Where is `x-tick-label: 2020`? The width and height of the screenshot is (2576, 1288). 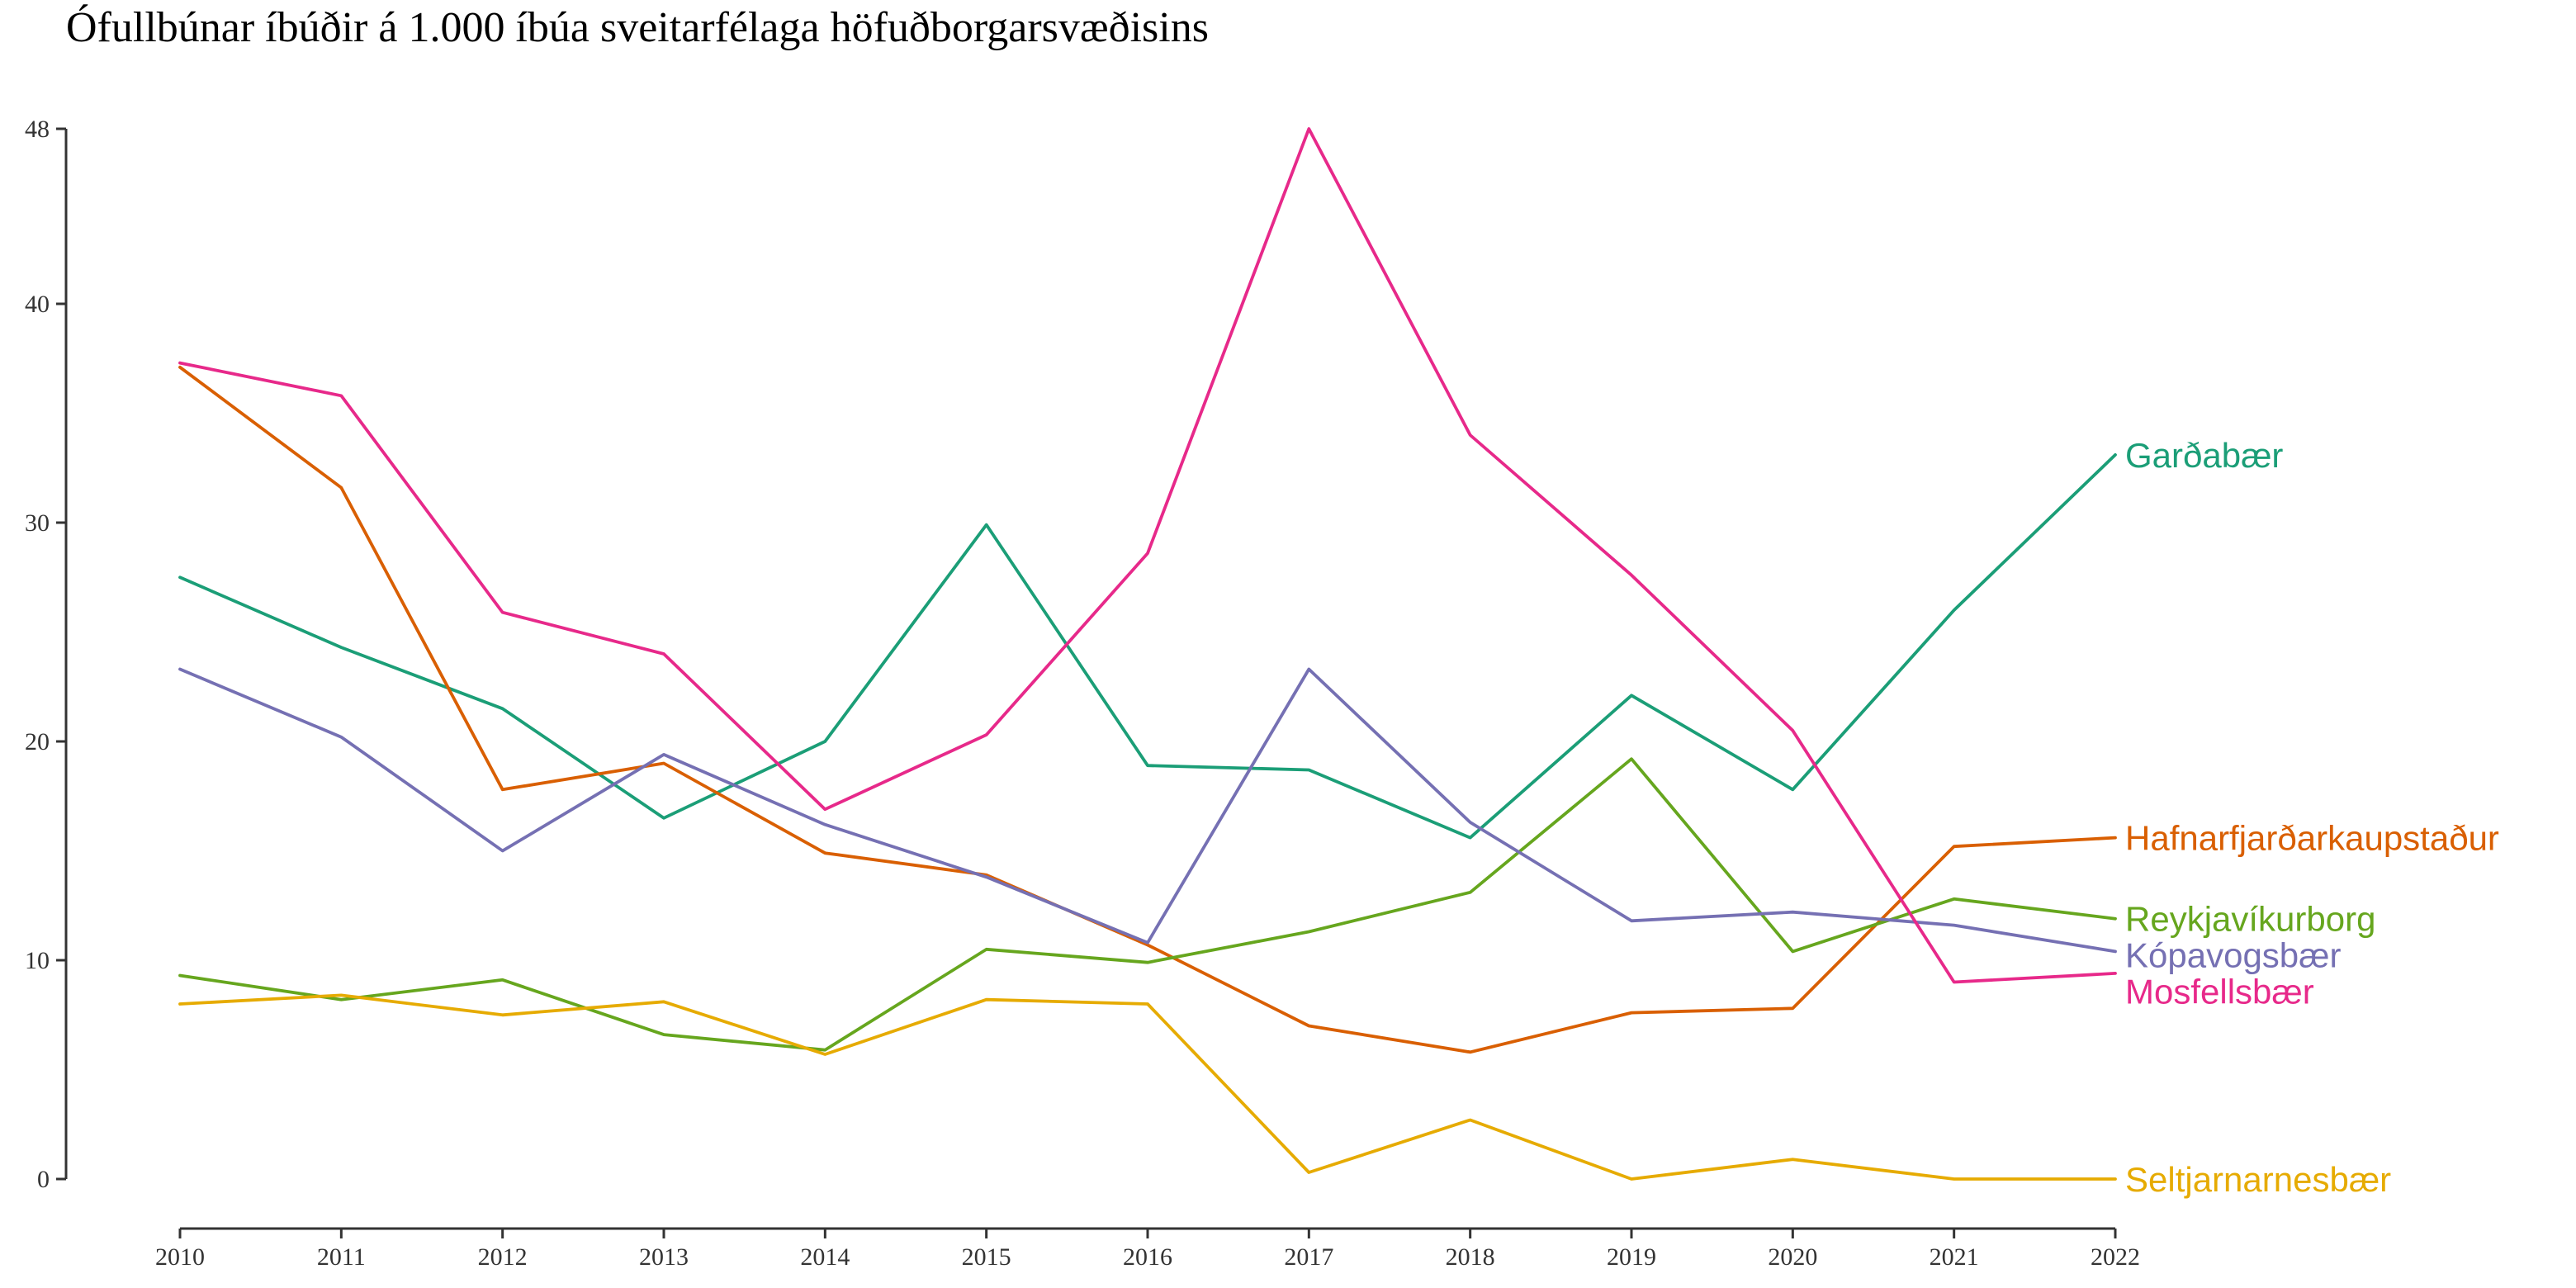
x-tick-label: 2020 is located at coordinates (1792, 1257).